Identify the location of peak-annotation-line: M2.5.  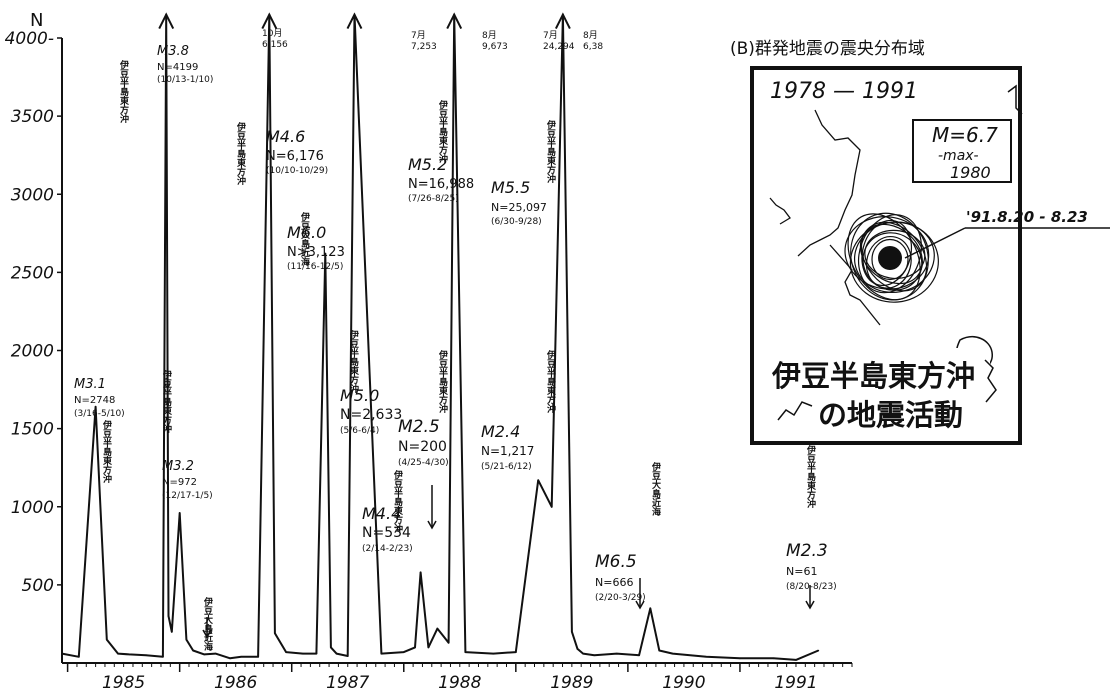
(419, 427).